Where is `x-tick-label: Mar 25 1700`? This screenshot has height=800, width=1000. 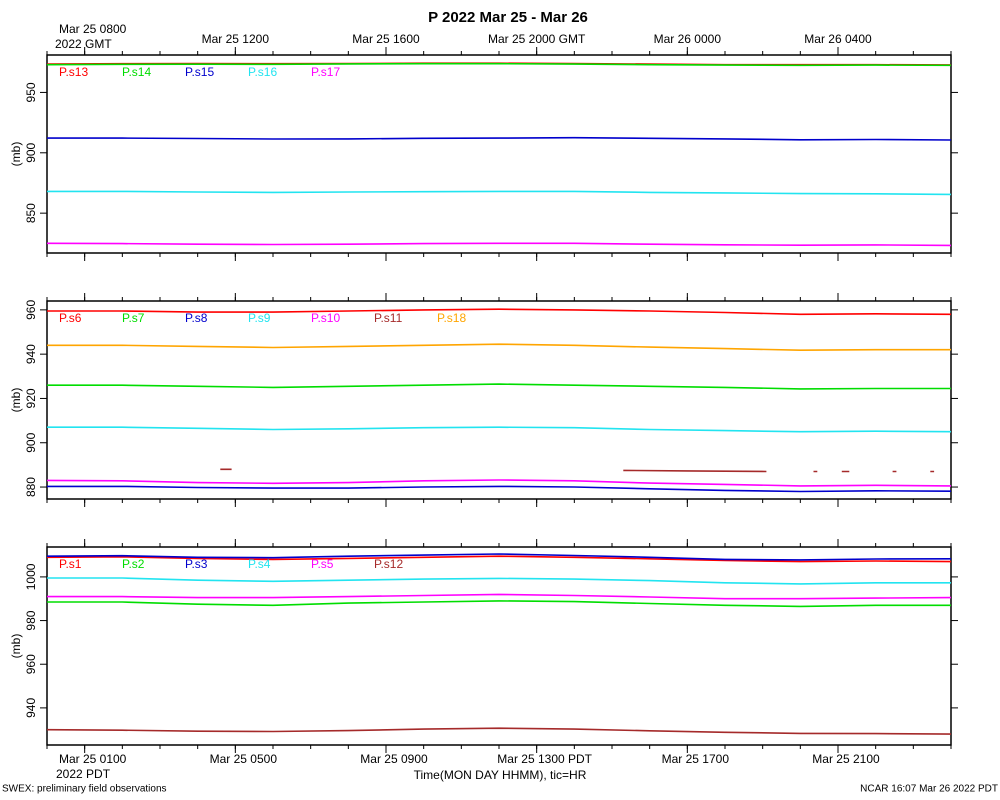
x-tick-label: Mar 25 1700 is located at coordinates (696, 759).